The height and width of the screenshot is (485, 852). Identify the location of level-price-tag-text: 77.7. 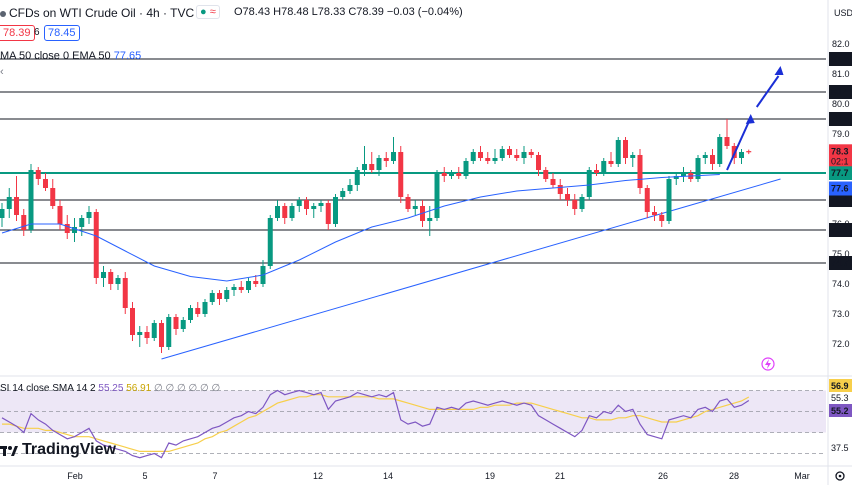
(840, 173).